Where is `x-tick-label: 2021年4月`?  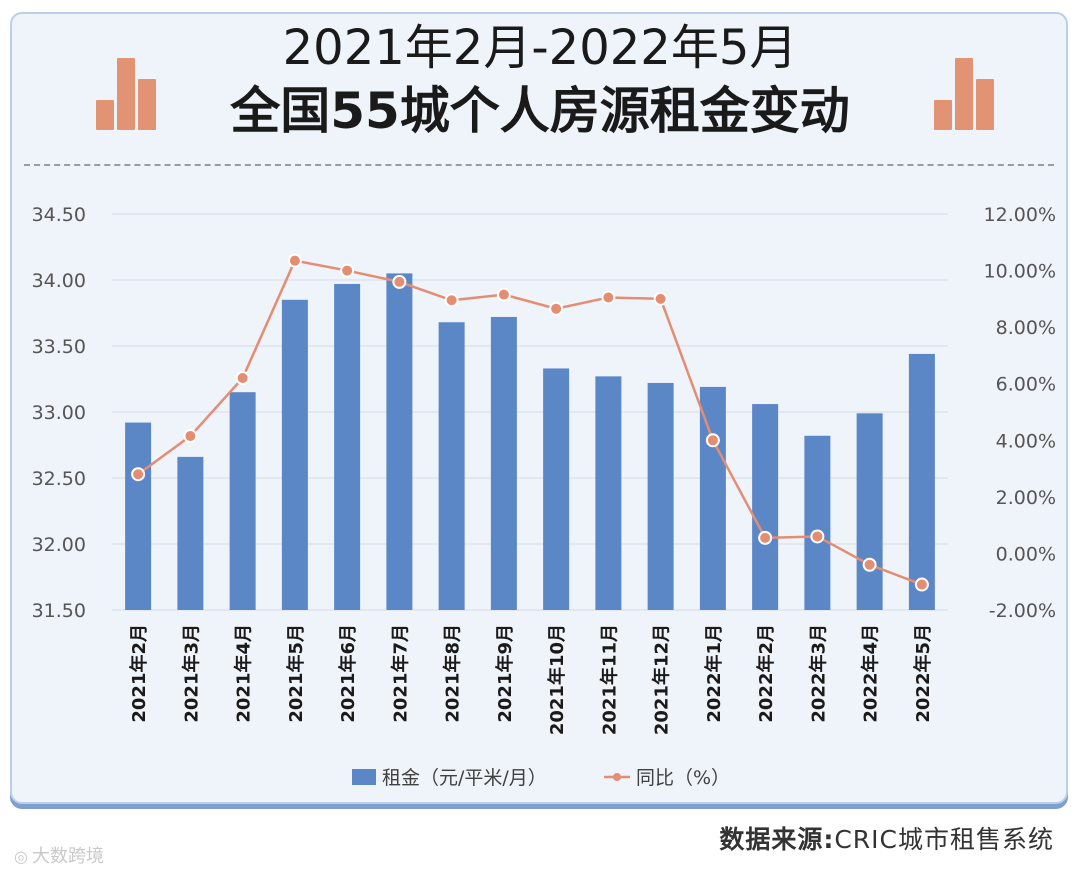 x-tick-label: 2021年4月 is located at coordinates (244, 673).